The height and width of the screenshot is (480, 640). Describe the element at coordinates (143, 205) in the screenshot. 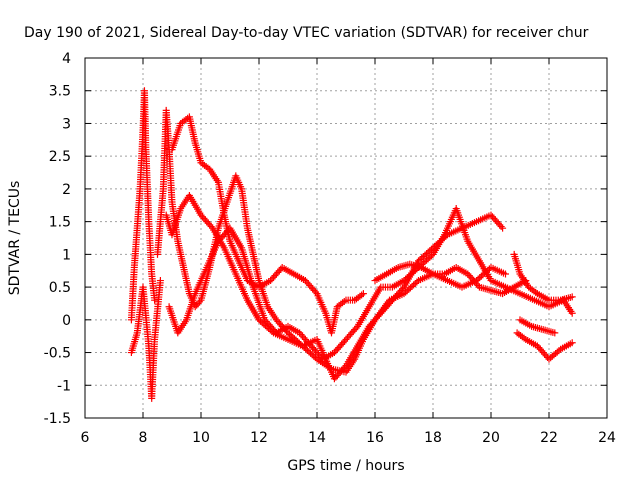

I see `series-track-a` at that location.